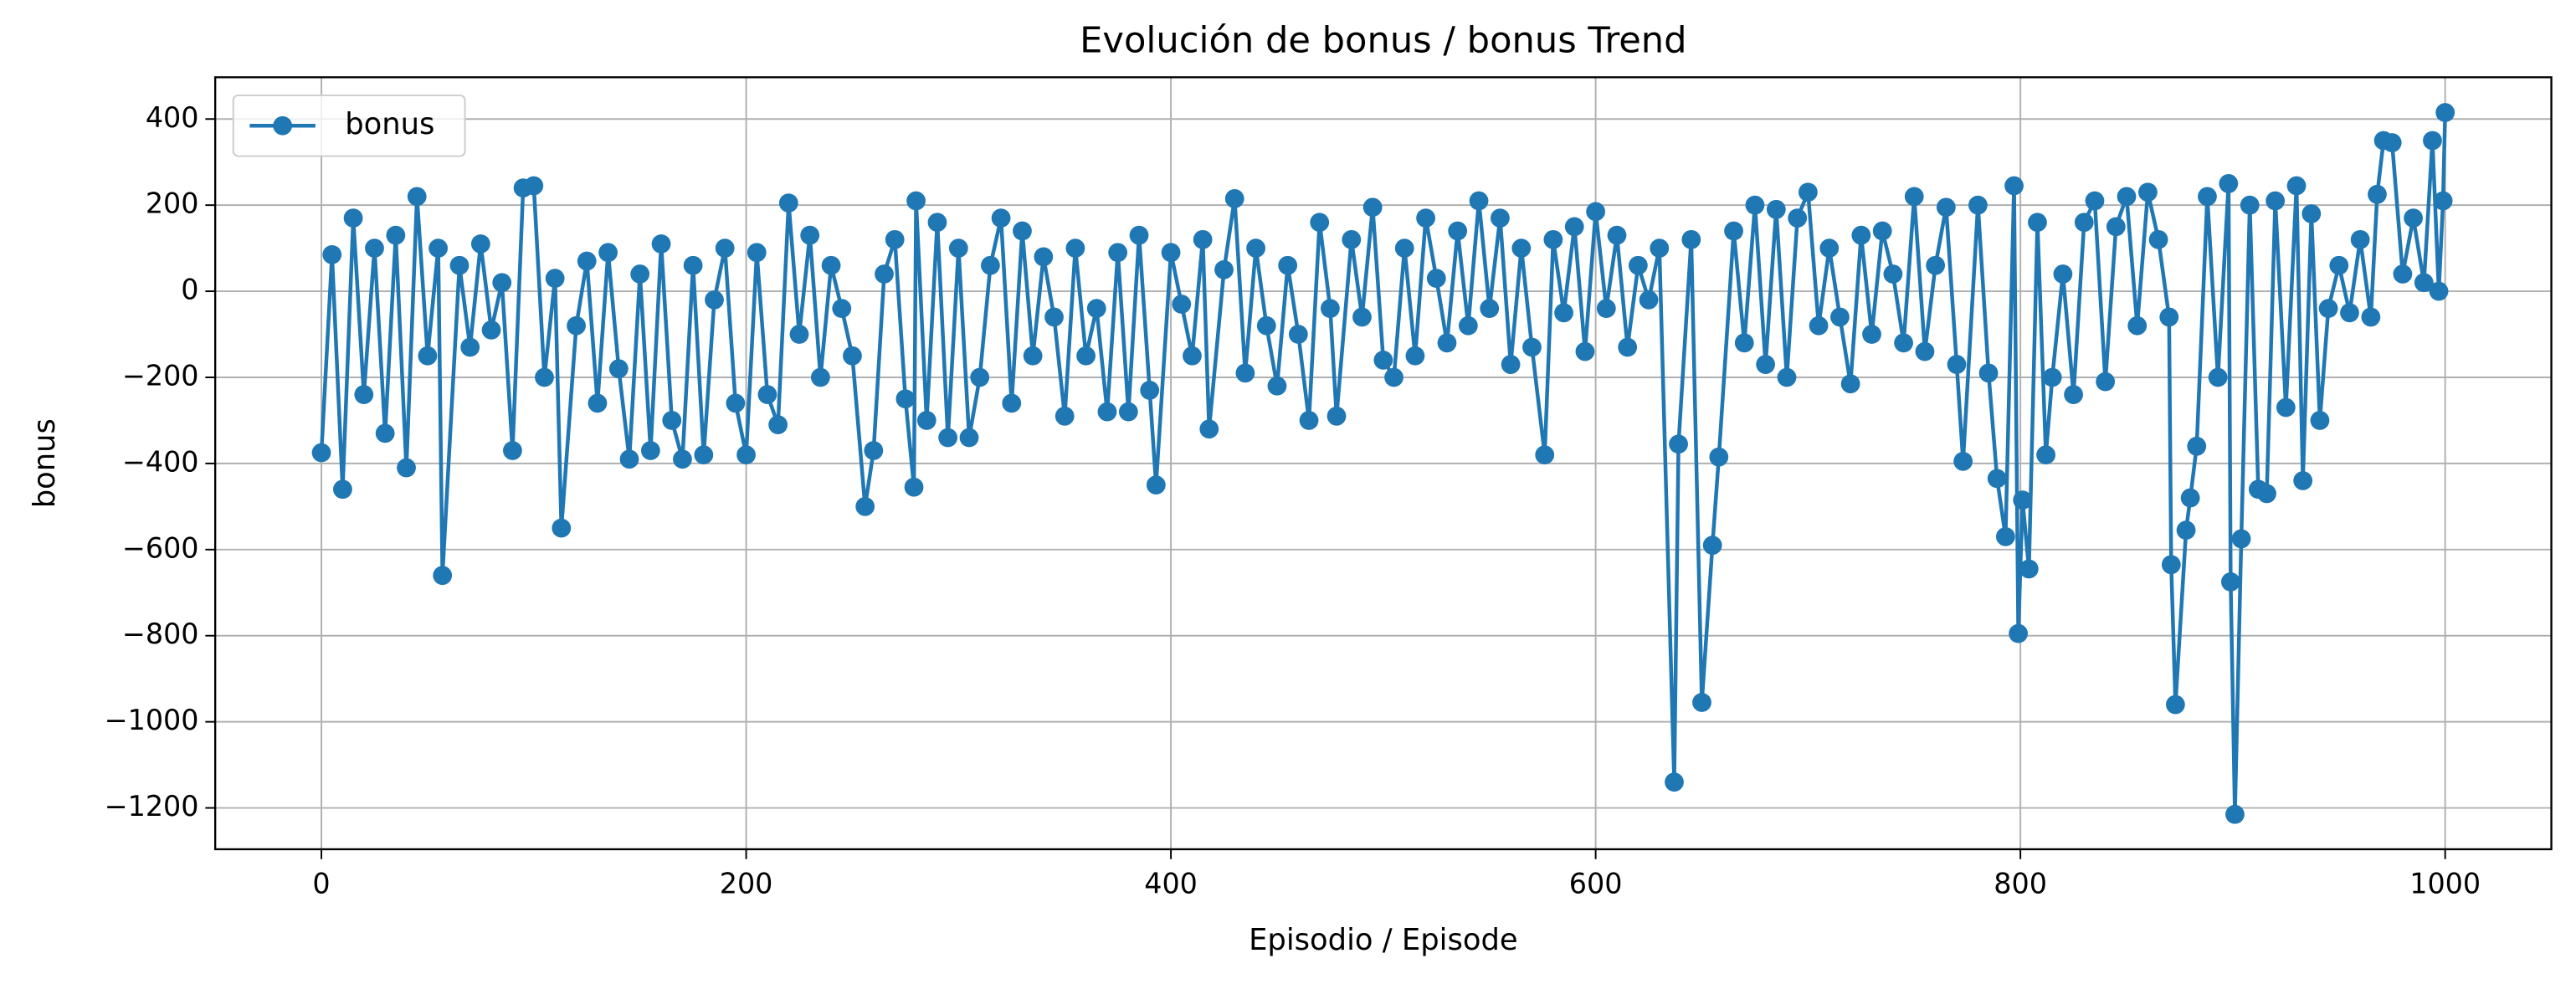 The width and height of the screenshot is (2576, 984). Describe the element at coordinates (152, 720) in the screenshot. I see `y-tick-label: −1000` at that location.